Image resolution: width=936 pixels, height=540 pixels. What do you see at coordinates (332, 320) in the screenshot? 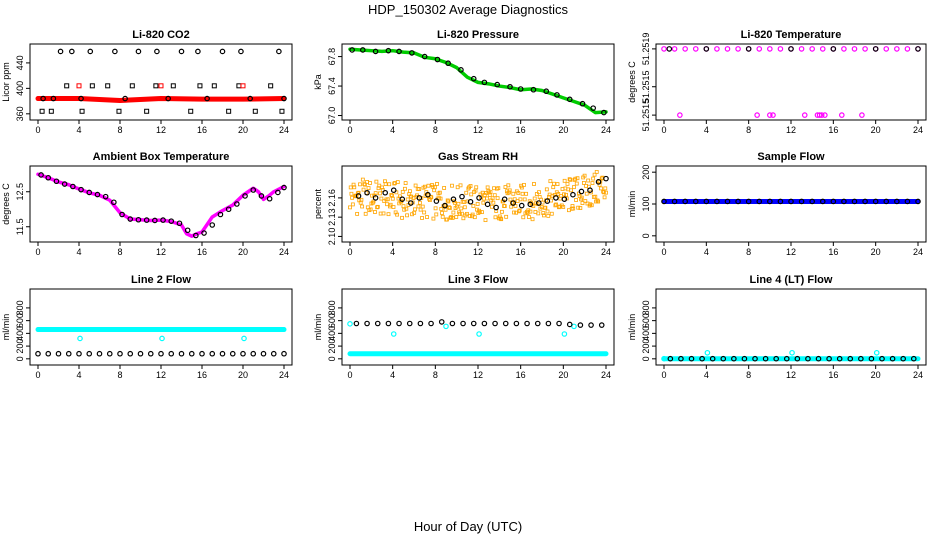
I see `y-tick-label: 600` at bounding box center [332, 320].